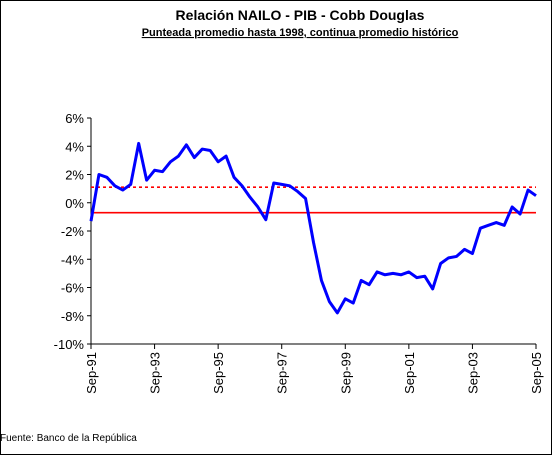  Describe the element at coordinates (69, 344) in the screenshot. I see `y-tick-label: -10%` at that location.